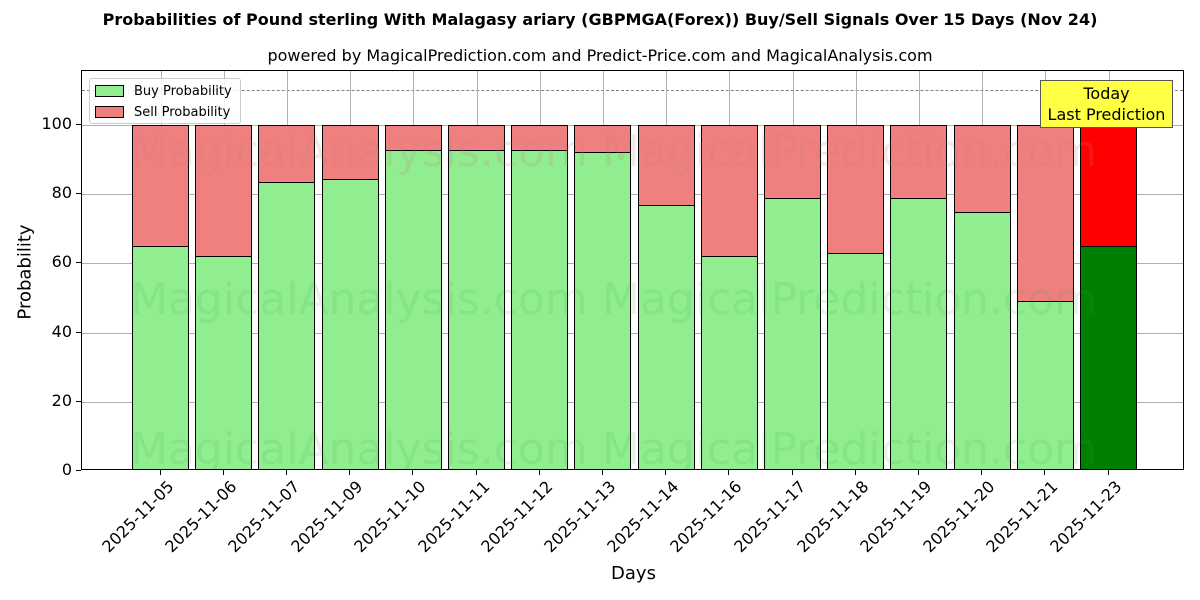 The width and height of the screenshot is (1200, 600). I want to click on legend-item-buy: Buy Probability, so click(163, 91).